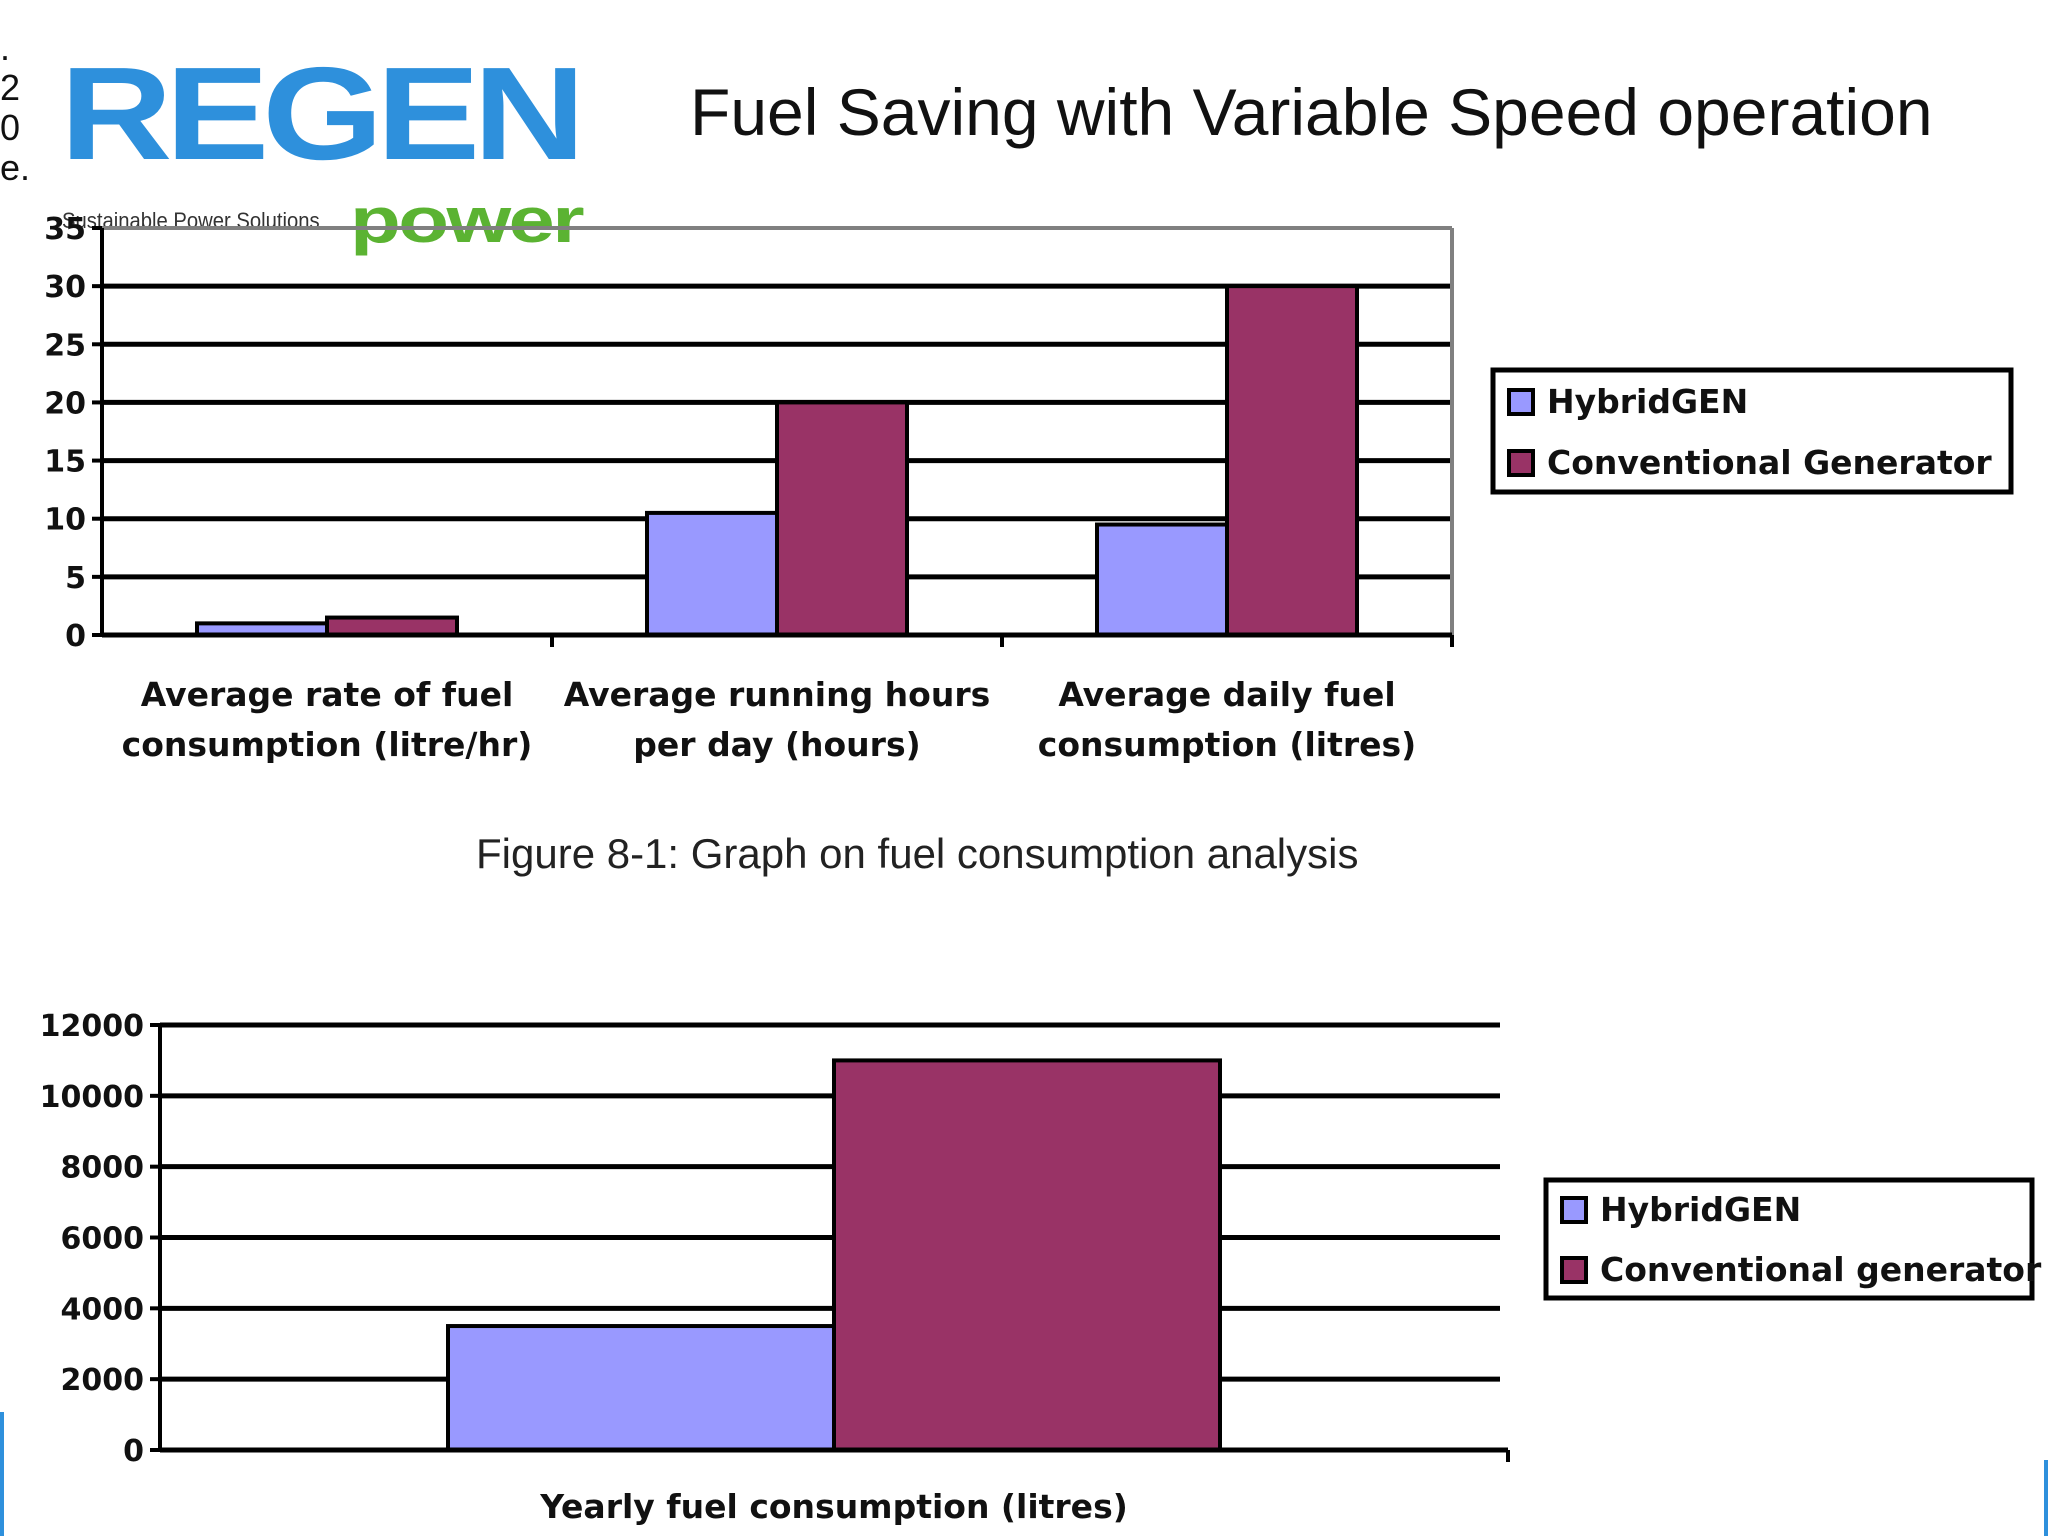 This screenshot has width=2048, height=1536. I want to click on y-tick-label: 8000, so click(103, 1168).